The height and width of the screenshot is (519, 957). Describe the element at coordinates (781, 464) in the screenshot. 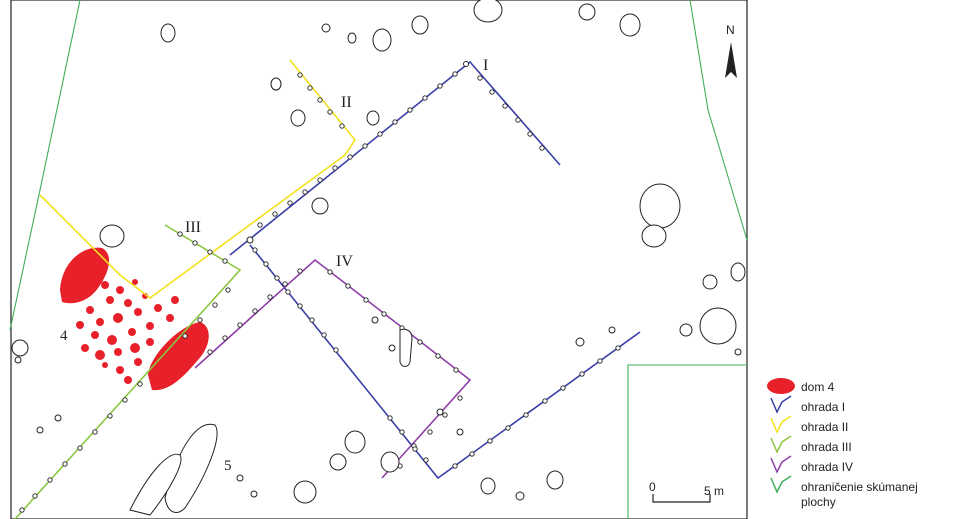

I see `legend-swatch-enclosure-IV` at that location.